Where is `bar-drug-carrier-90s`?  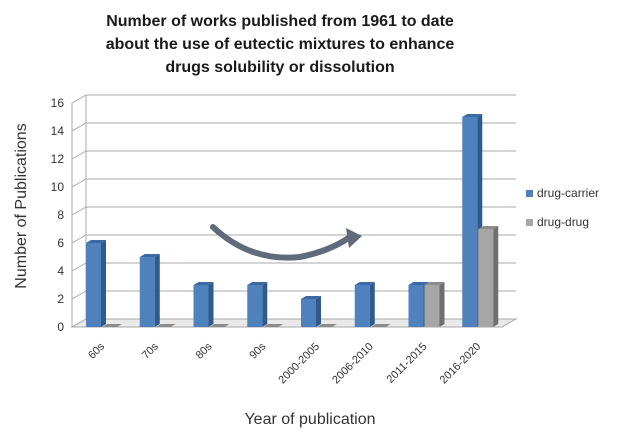 bar-drug-carrier-90s is located at coordinates (257, 304).